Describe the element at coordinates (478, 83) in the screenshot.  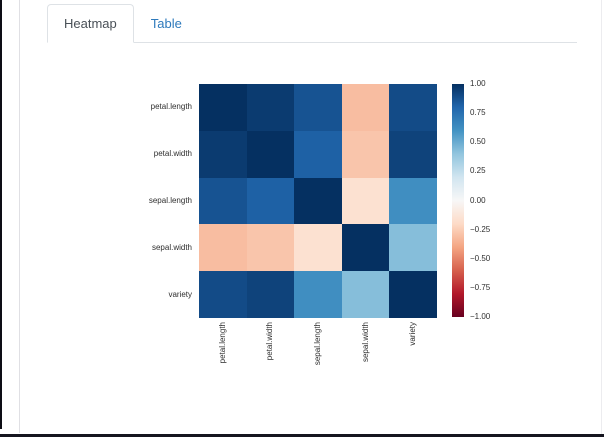
I see `colorbar-tick-label: 1.00` at that location.